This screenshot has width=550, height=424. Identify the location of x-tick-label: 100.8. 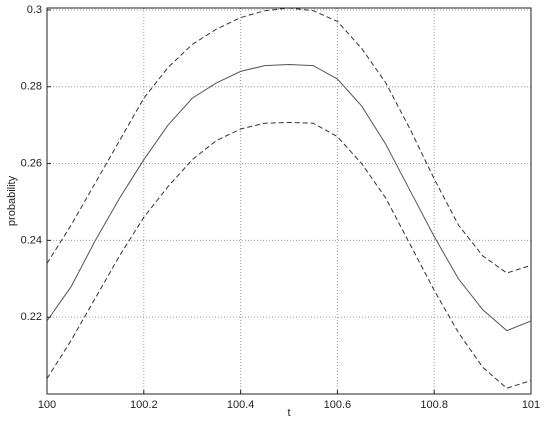
(434, 405).